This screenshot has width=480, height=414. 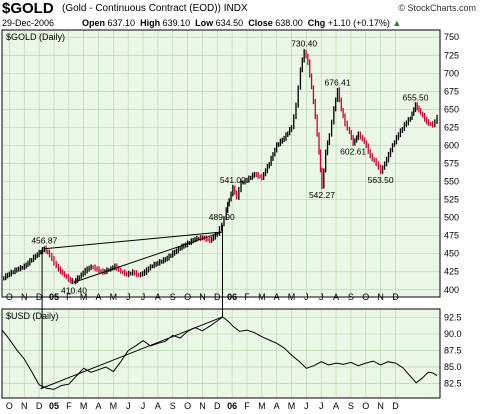 I want to click on gold-y-tick-label: 500, so click(x=451, y=218).